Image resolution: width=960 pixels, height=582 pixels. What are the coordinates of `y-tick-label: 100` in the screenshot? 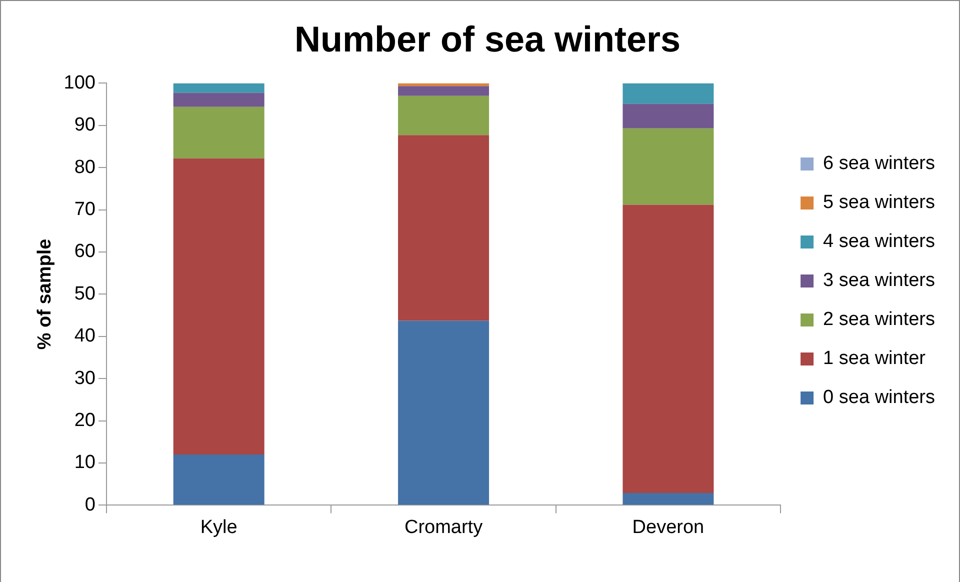 It's located at (80, 83).